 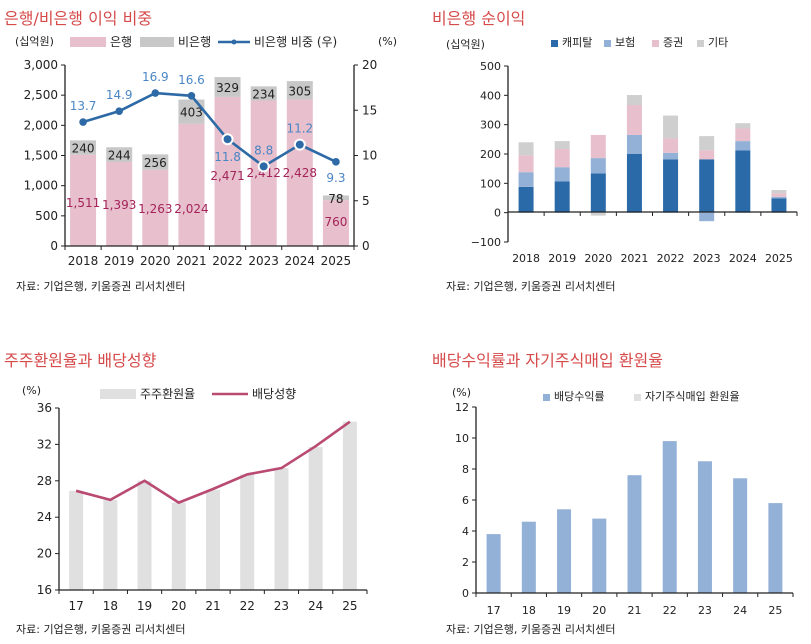 I want to click on nonbank-value-label: 240, so click(x=83, y=149).